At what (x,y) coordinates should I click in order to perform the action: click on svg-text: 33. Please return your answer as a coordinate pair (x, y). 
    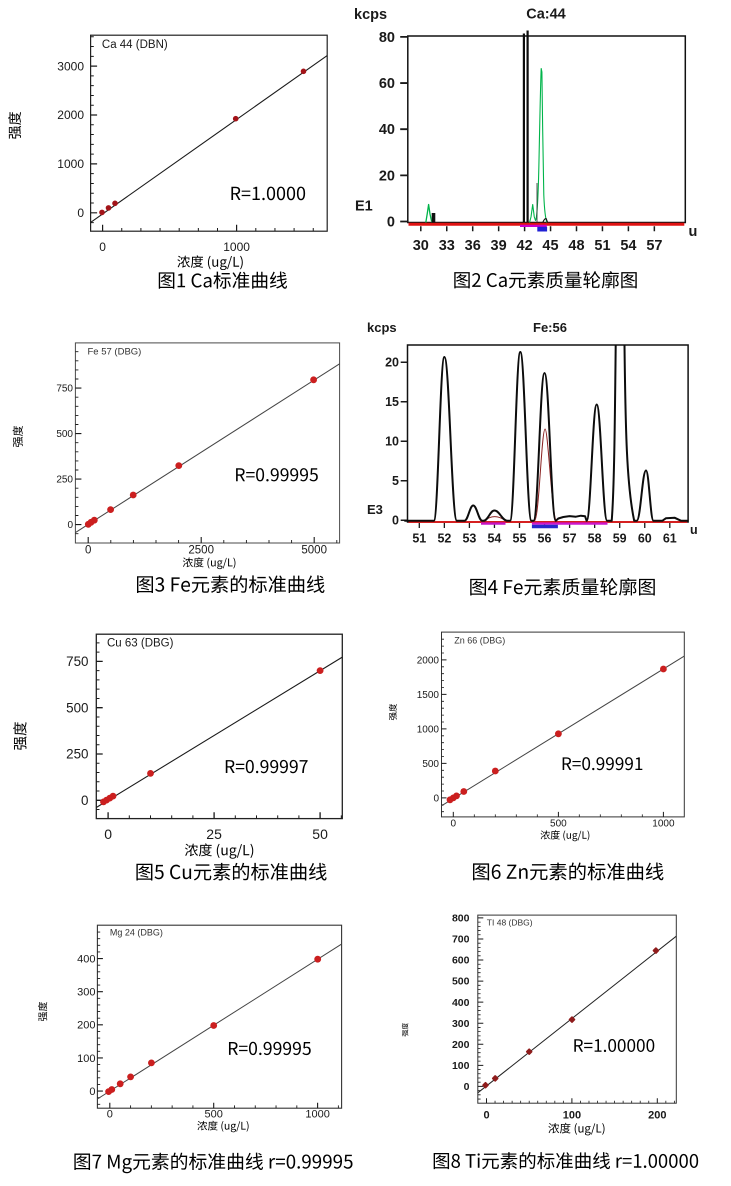
    Looking at the image, I should click on (447, 246).